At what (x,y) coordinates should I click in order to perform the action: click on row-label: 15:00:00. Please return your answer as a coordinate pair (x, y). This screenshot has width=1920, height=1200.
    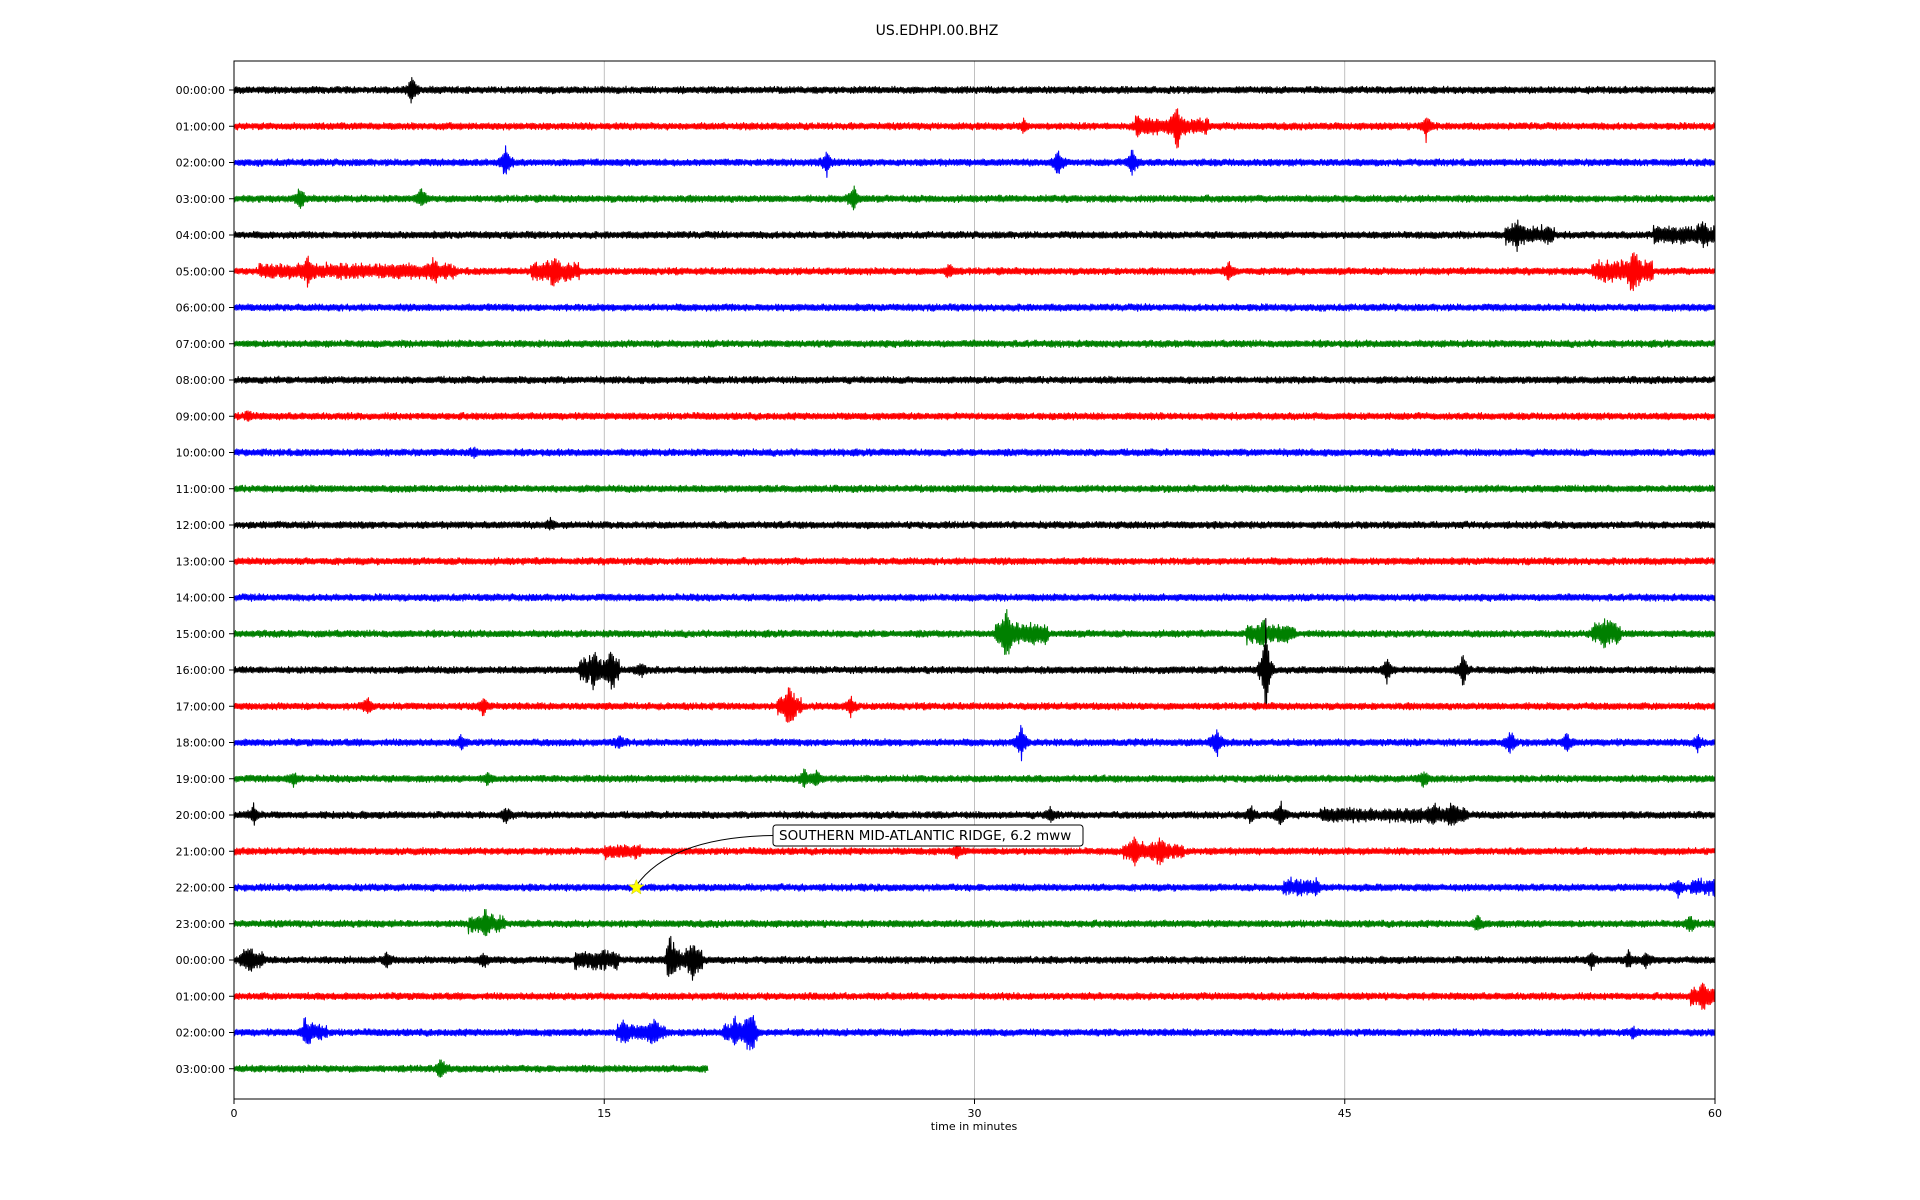
    Looking at the image, I should click on (200, 634).